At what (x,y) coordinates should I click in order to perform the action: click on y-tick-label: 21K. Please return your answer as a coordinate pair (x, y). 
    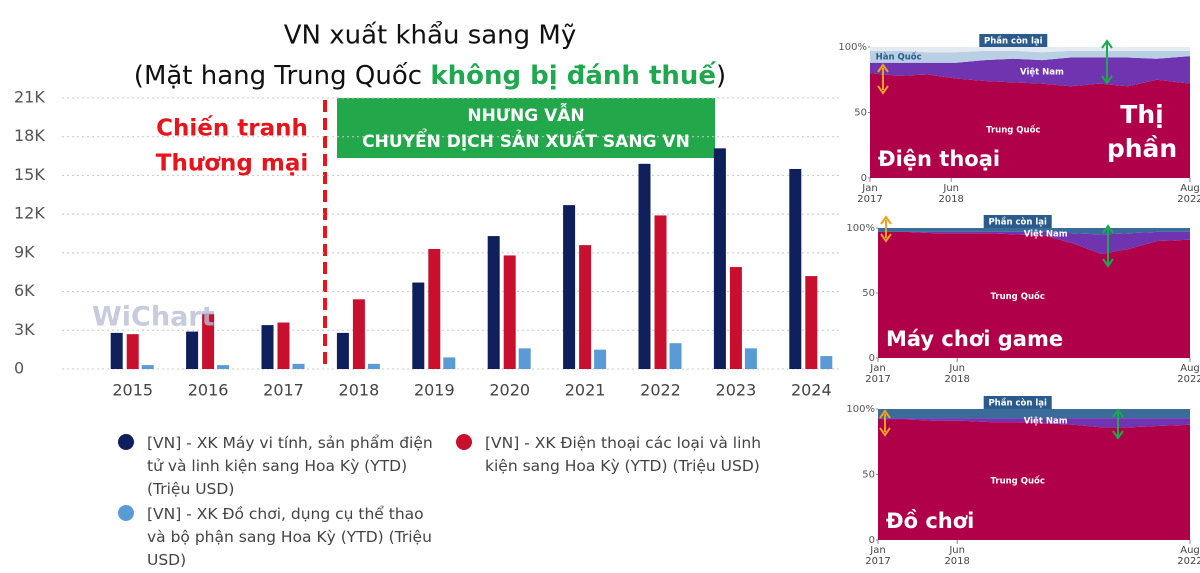
    Looking at the image, I should click on (29, 97).